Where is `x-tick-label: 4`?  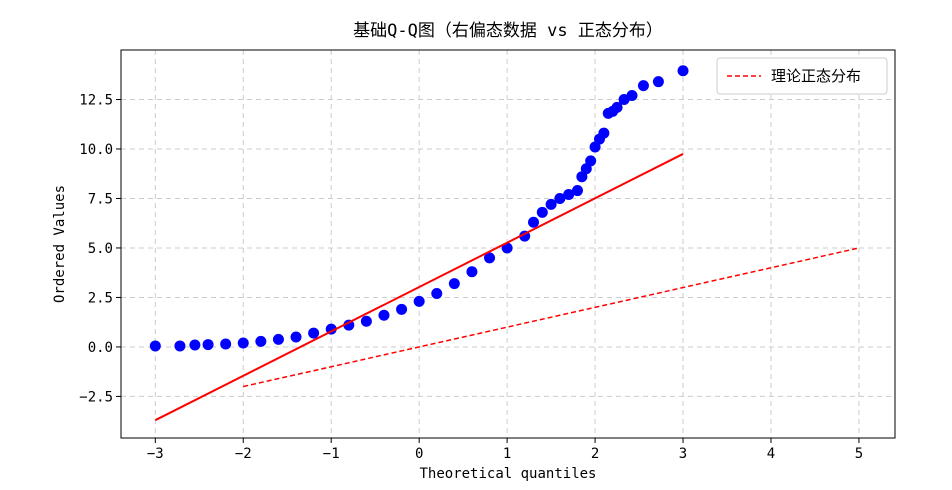 x-tick-label: 4 is located at coordinates (771, 454).